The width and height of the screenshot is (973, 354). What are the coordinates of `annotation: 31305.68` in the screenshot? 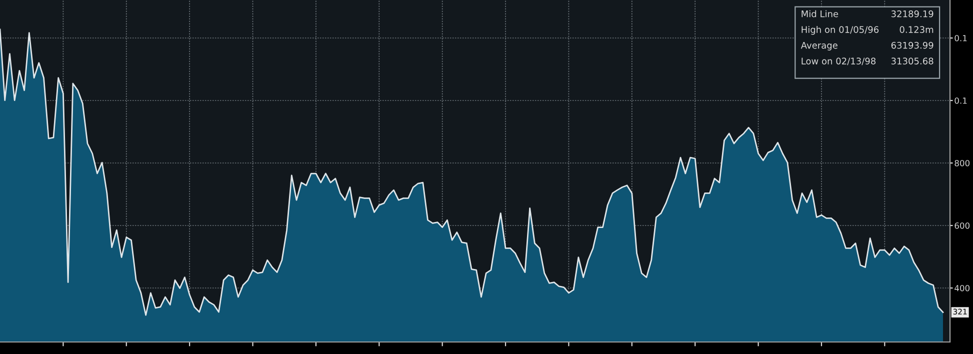 It's located at (912, 61).